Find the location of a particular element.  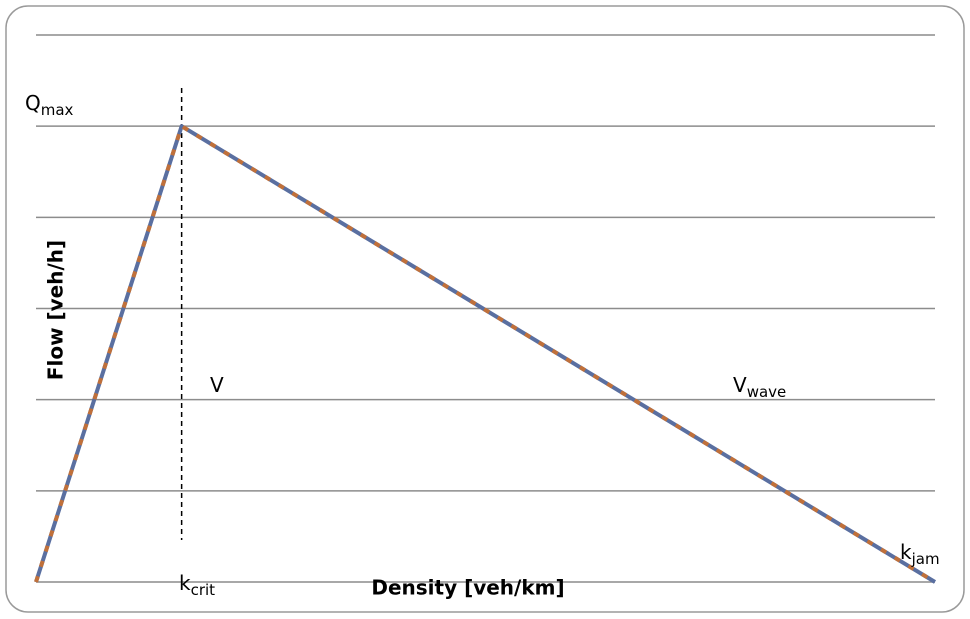

annotation-subscript: jam is located at coordinates (925, 559).